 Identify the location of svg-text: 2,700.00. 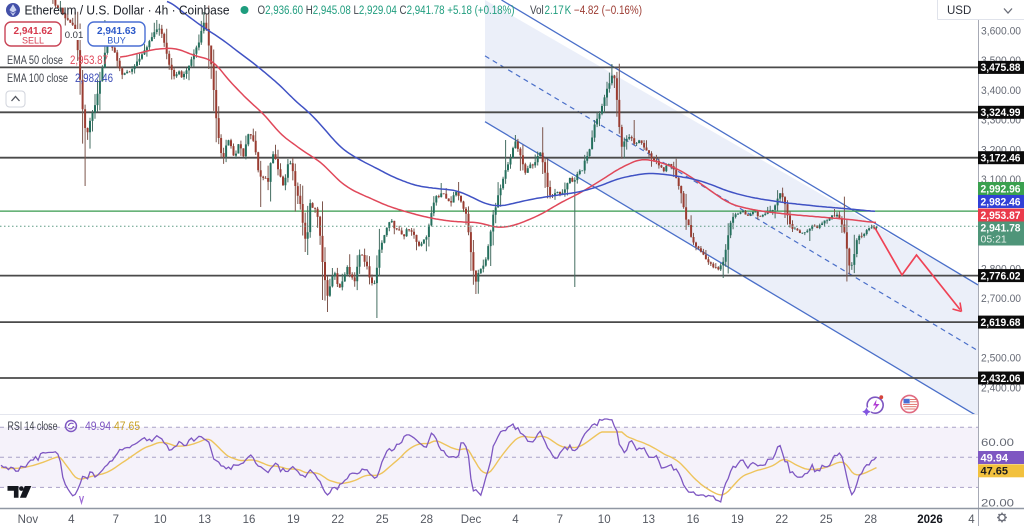
(1001, 299).